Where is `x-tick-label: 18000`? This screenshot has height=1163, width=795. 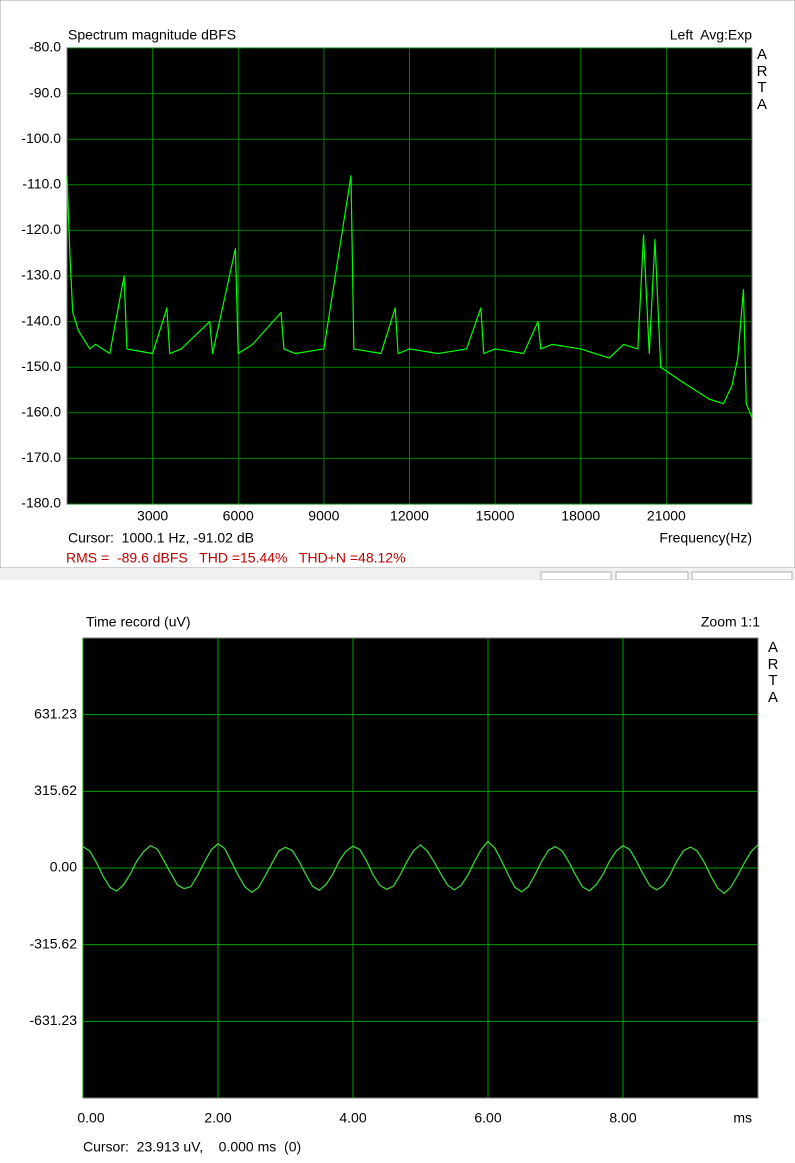 x-tick-label: 18000 is located at coordinates (580, 516).